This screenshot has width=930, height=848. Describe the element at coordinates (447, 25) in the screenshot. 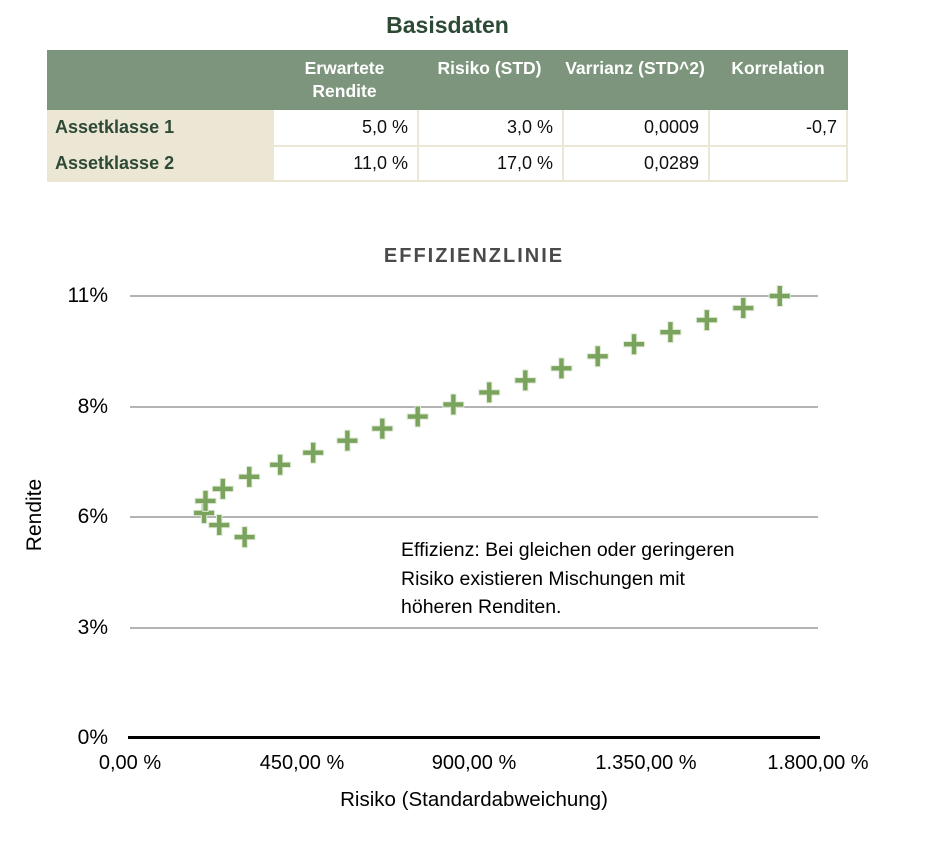

I see `table-title: Basisdaten` at that location.